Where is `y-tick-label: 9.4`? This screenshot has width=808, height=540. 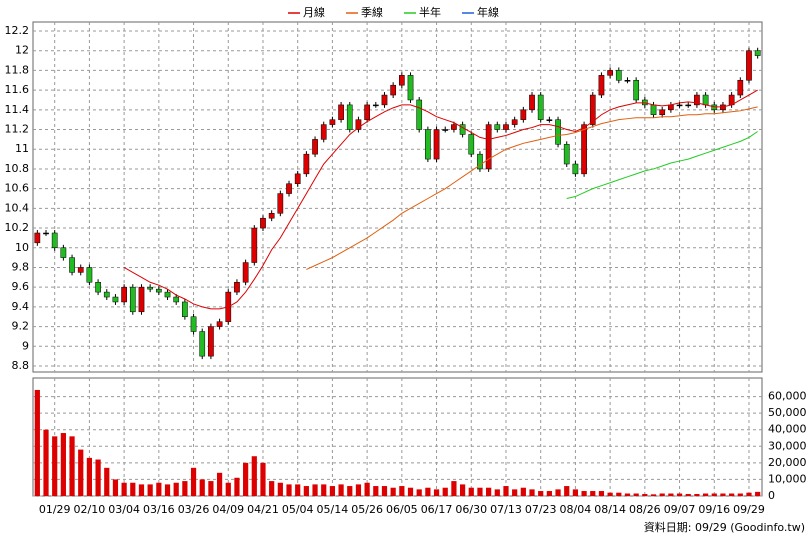
y-tick-label: 9.4 is located at coordinates (21, 306).